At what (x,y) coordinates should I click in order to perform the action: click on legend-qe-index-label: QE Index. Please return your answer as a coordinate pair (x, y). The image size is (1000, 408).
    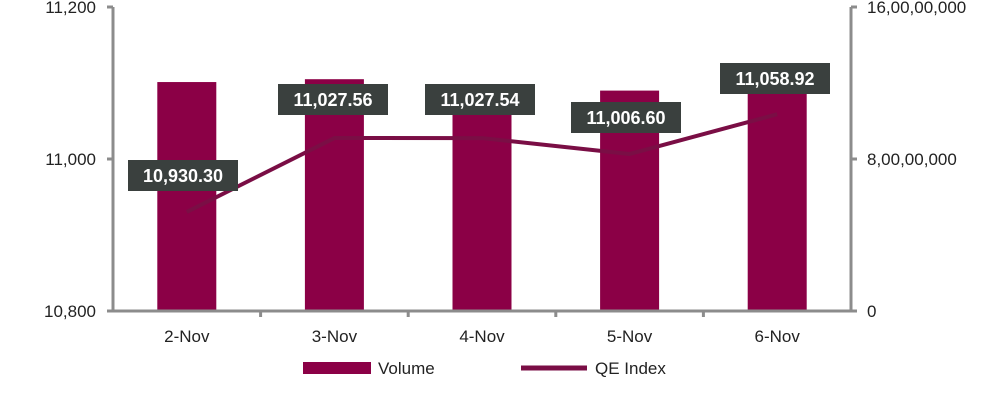
    Looking at the image, I should click on (630, 368).